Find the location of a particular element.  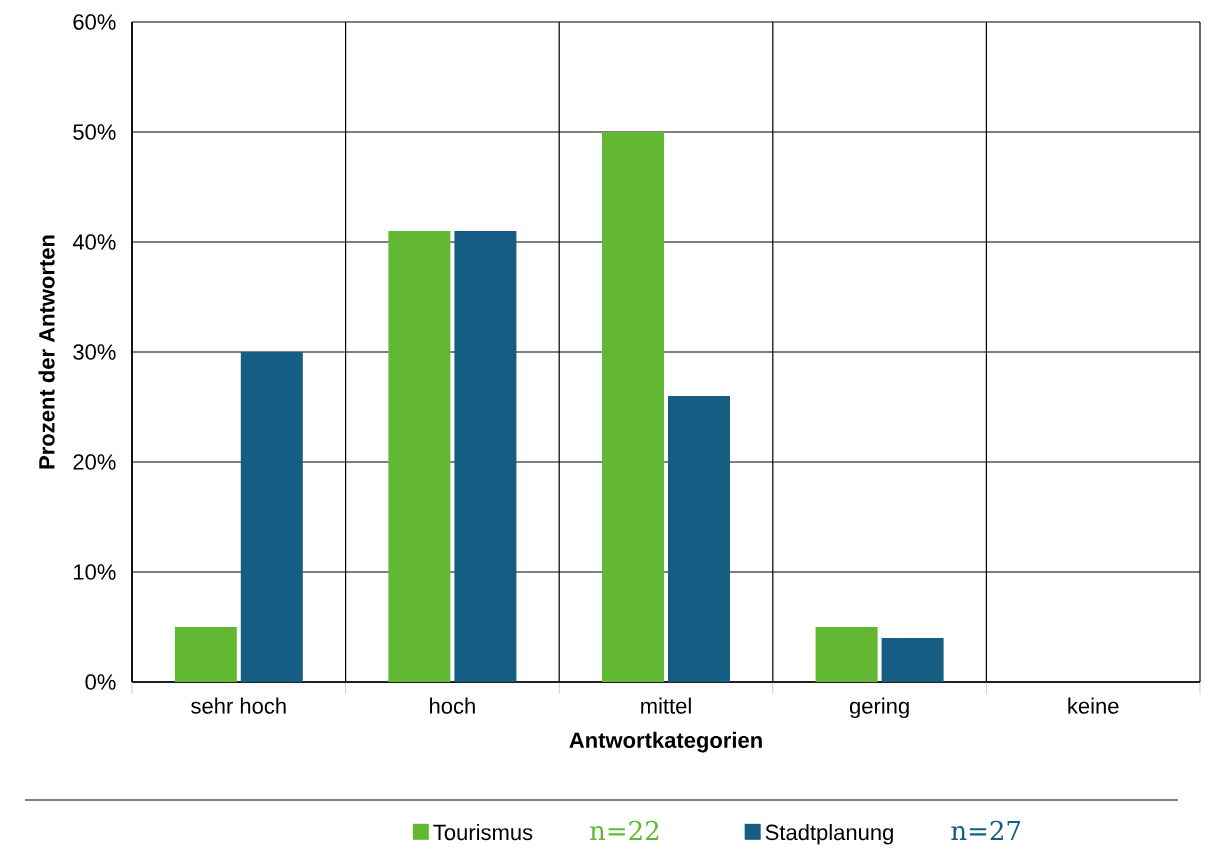

y-tick-label: 10% is located at coordinates (95, 572).